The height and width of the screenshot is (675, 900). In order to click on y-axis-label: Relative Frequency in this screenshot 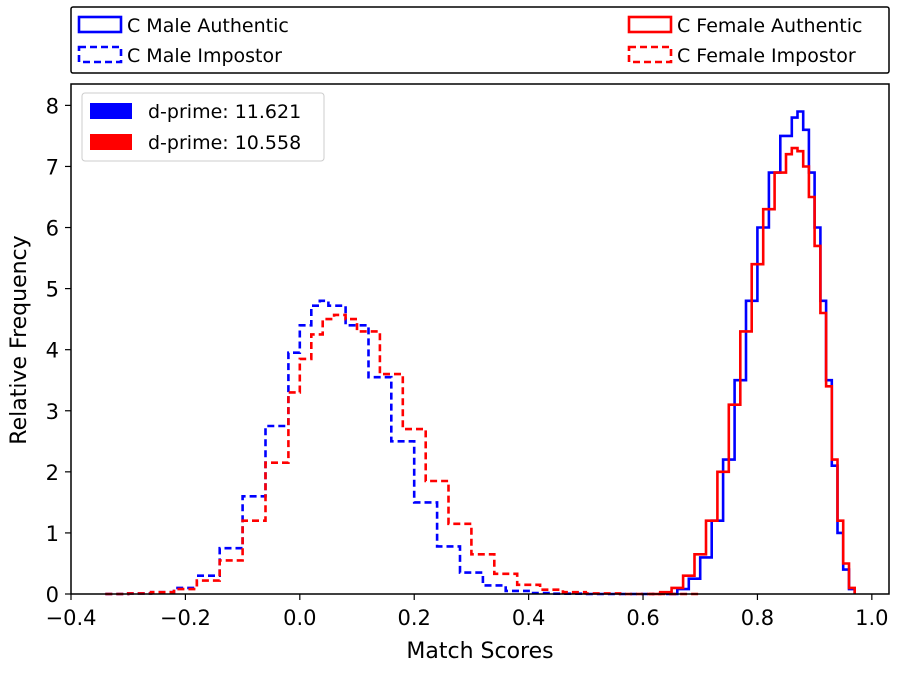, I will do `click(19, 339)`.